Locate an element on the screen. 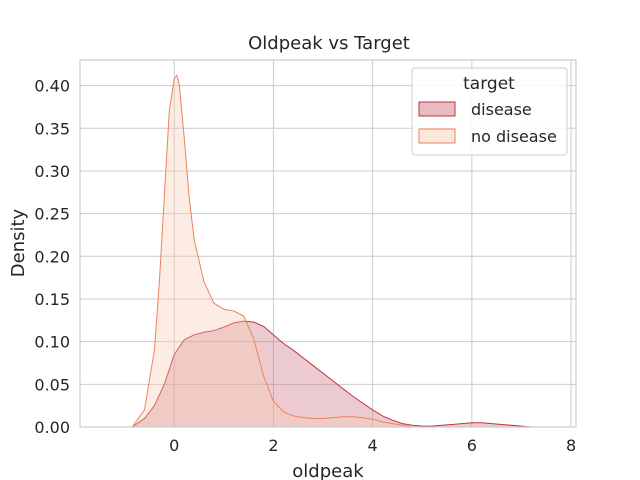 This screenshot has height=480, width=640. x-tick-label: 8 is located at coordinates (571, 445).